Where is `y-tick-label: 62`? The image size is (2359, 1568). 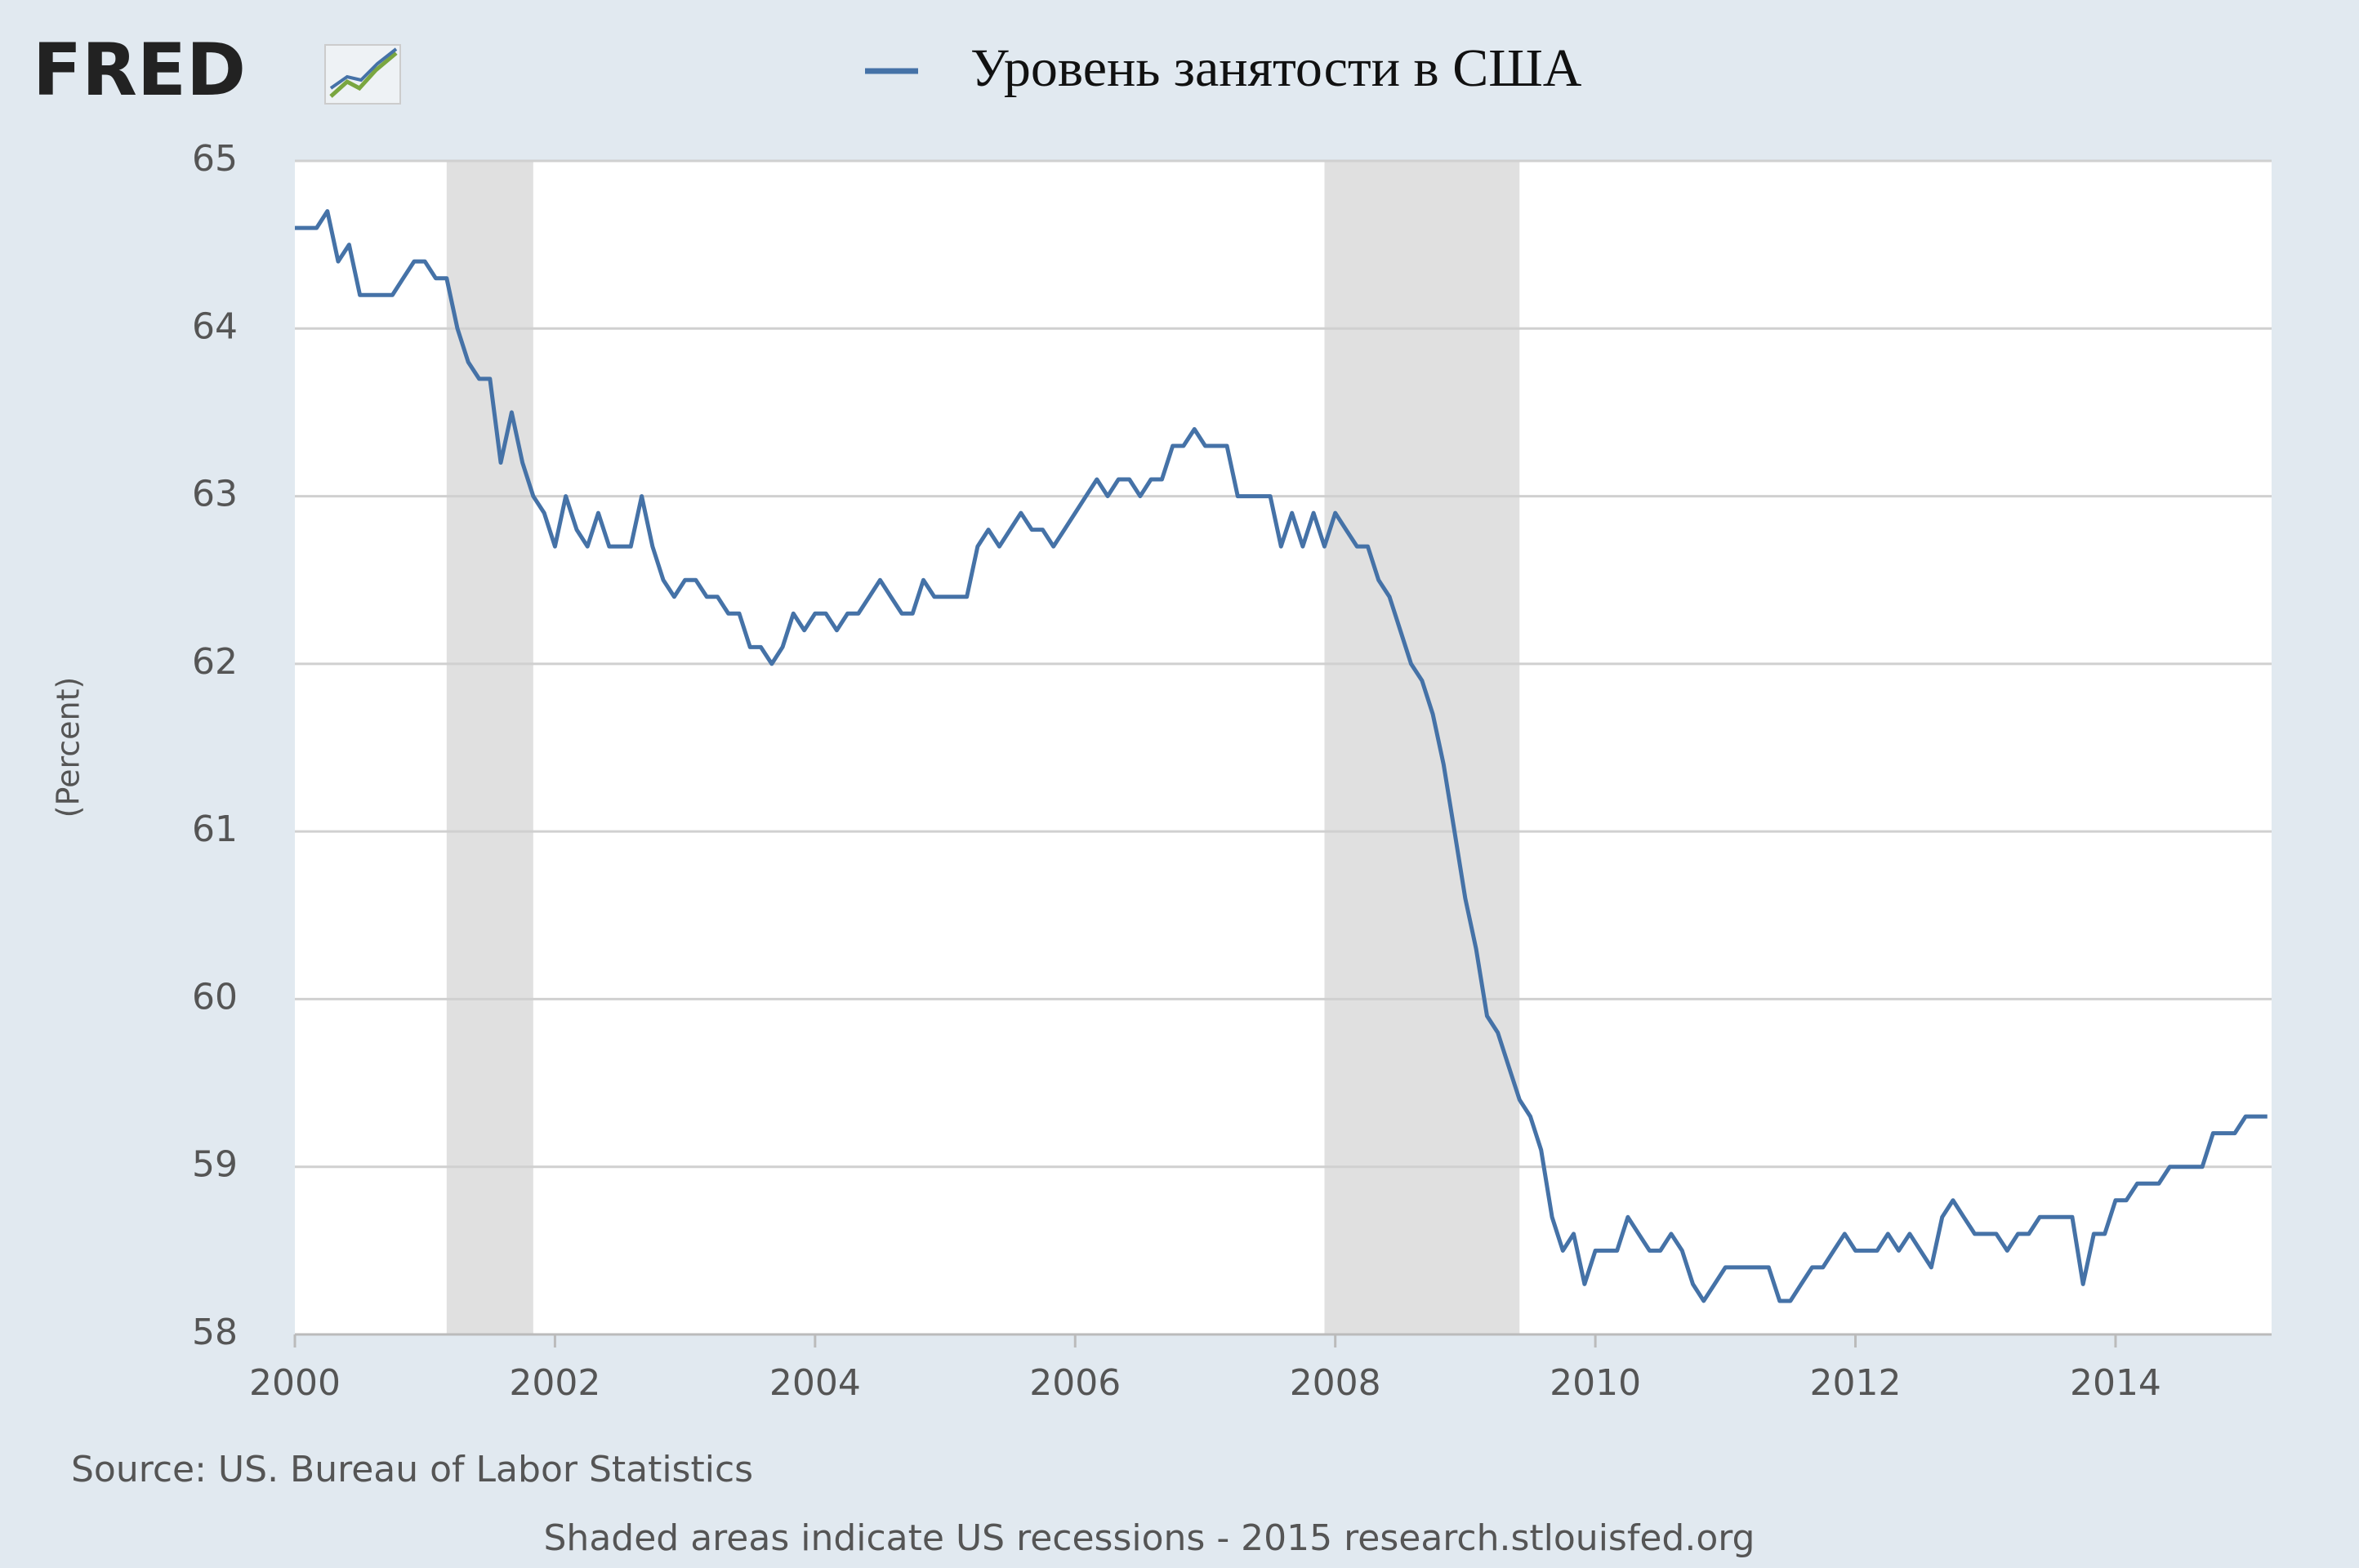 y-tick-label: 62 is located at coordinates (215, 662).